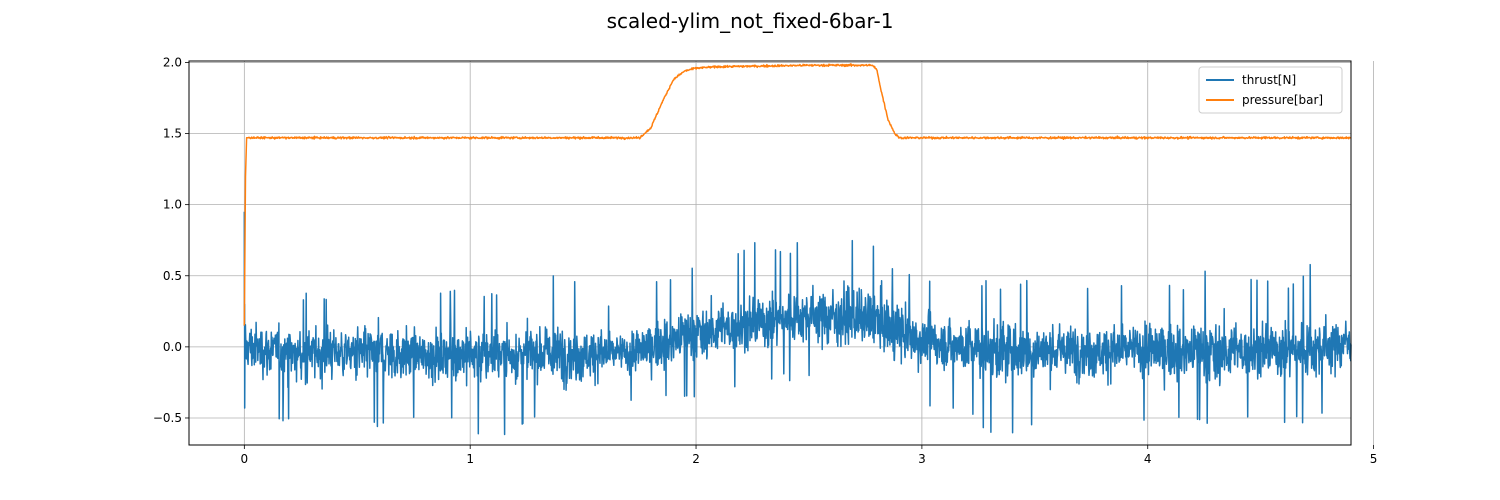 This screenshot has width=1500, height=500. I want to click on x-tick-label: 3, so click(922, 459).